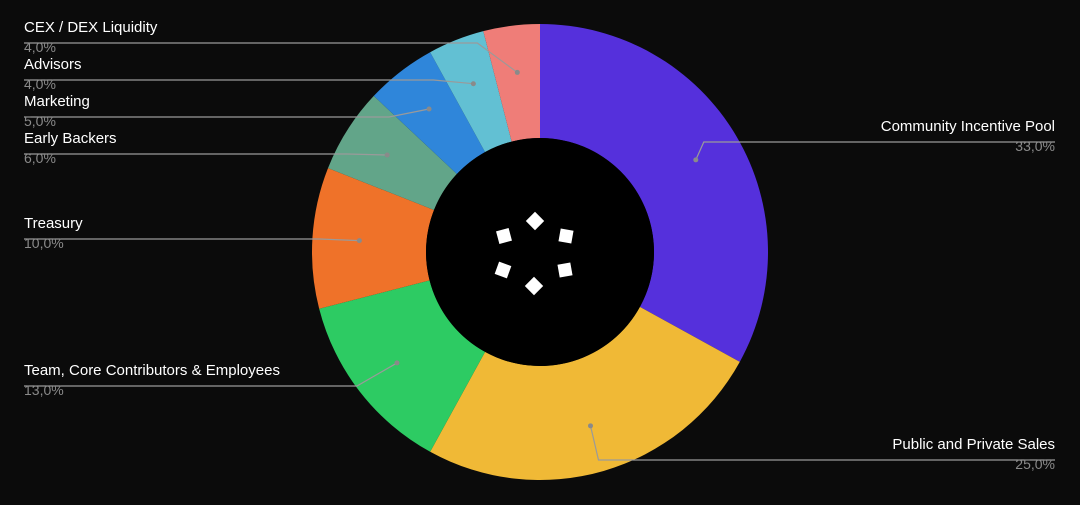  Describe the element at coordinates (91, 27) in the screenshot. I see `slice-label-7: CEX / DEX Liquidity` at that location.